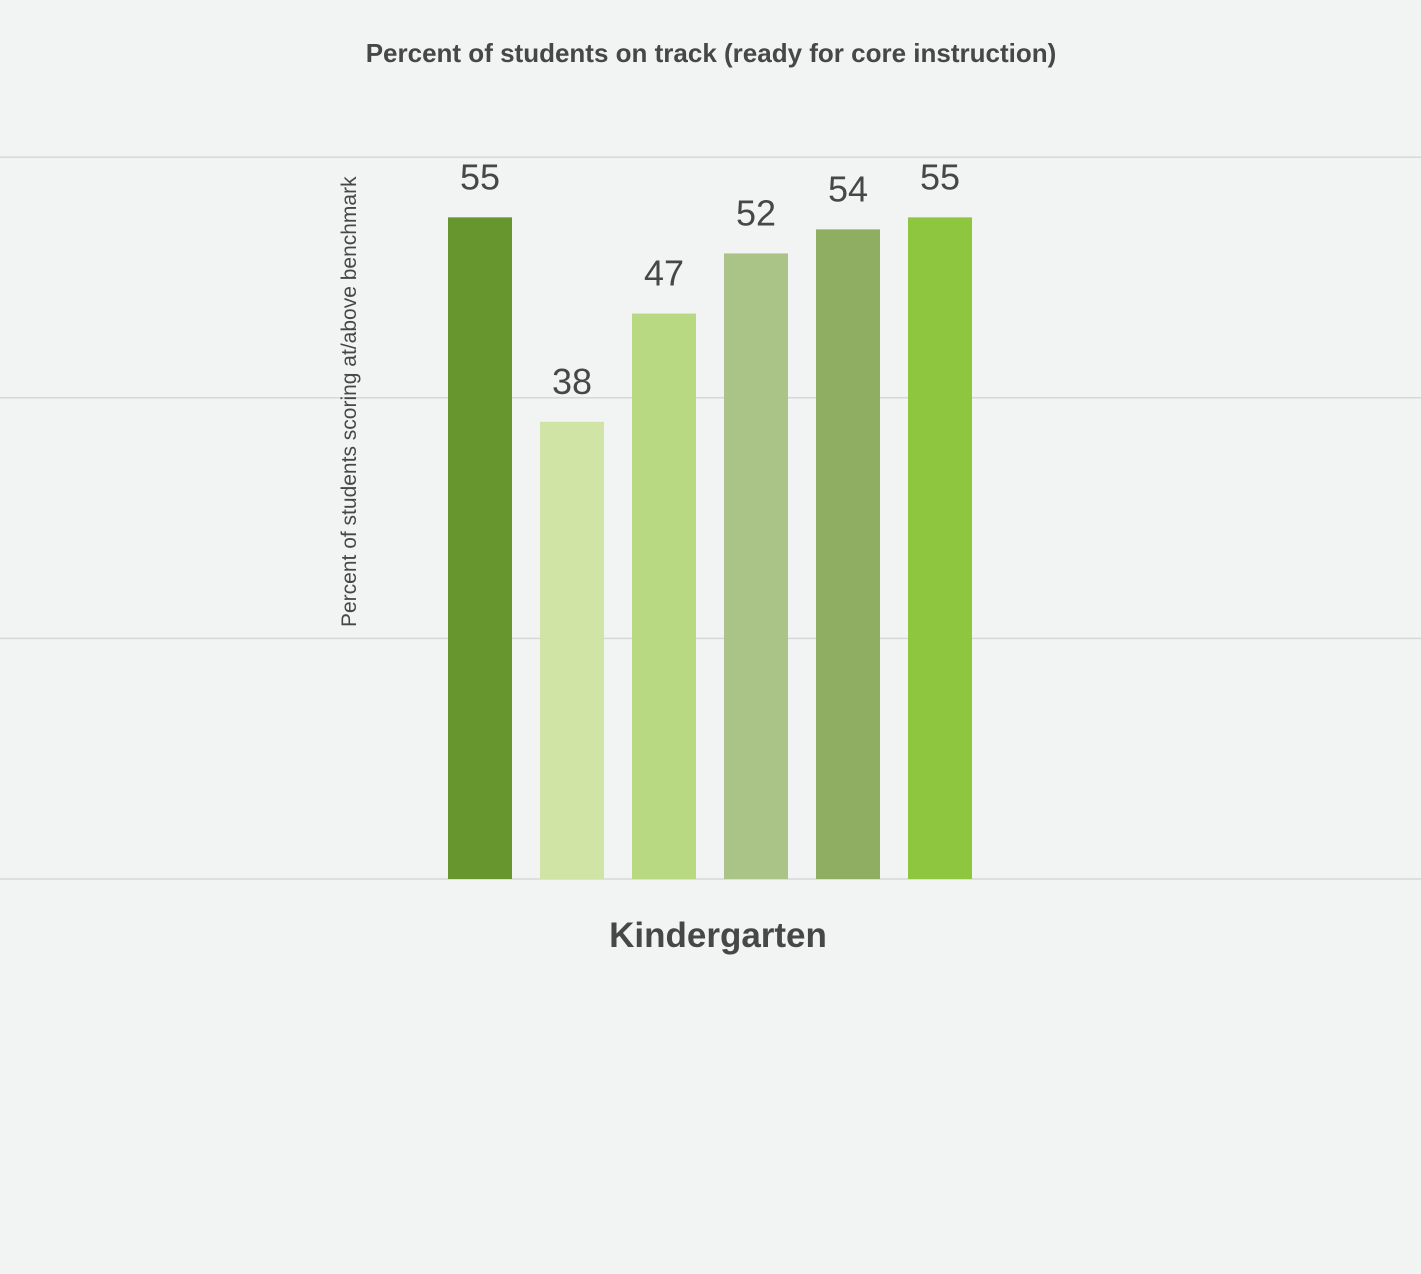 This screenshot has height=1274, width=1421. Describe the element at coordinates (710, 279) in the screenshot. I see `value-labels: 55 38 47 52 54 55` at that location.